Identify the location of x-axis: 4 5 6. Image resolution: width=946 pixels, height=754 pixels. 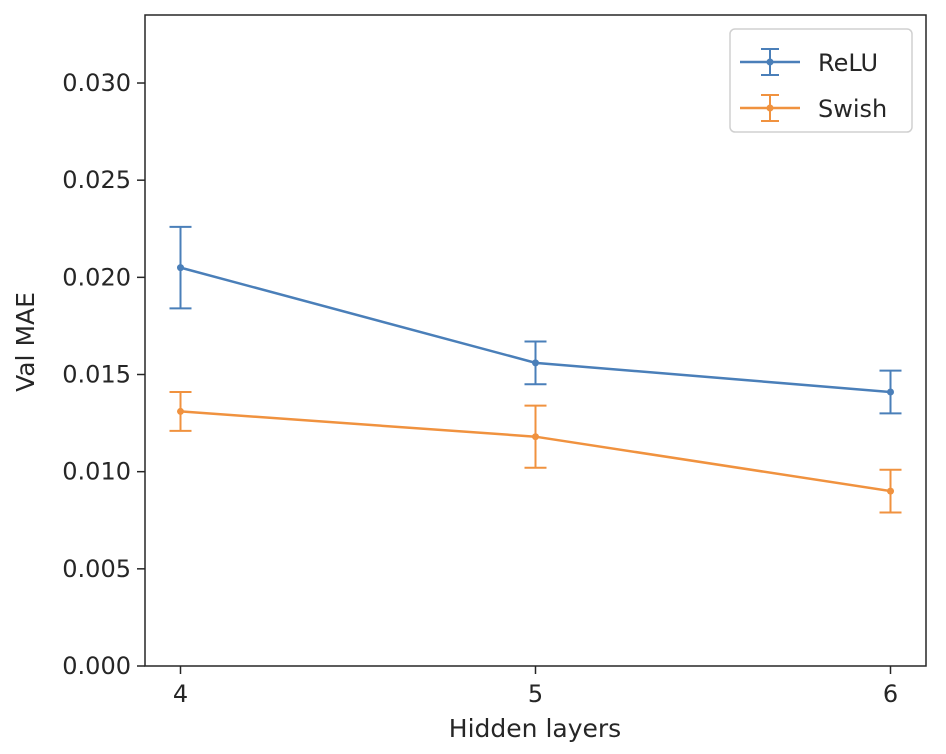
(535, 687).